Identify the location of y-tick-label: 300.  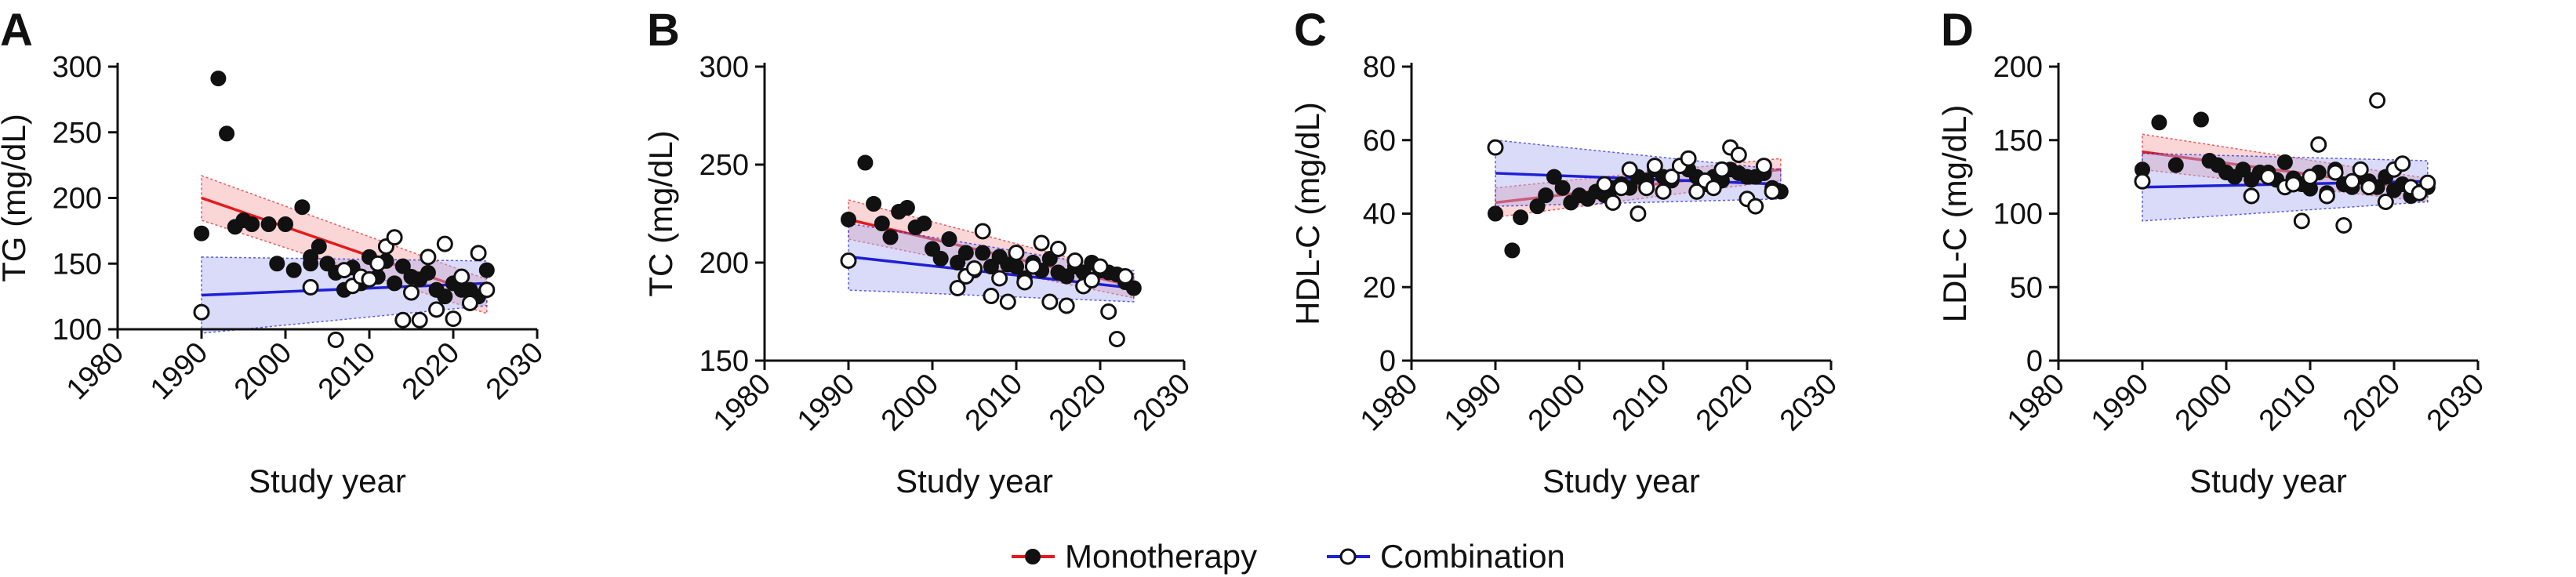
(724, 67).